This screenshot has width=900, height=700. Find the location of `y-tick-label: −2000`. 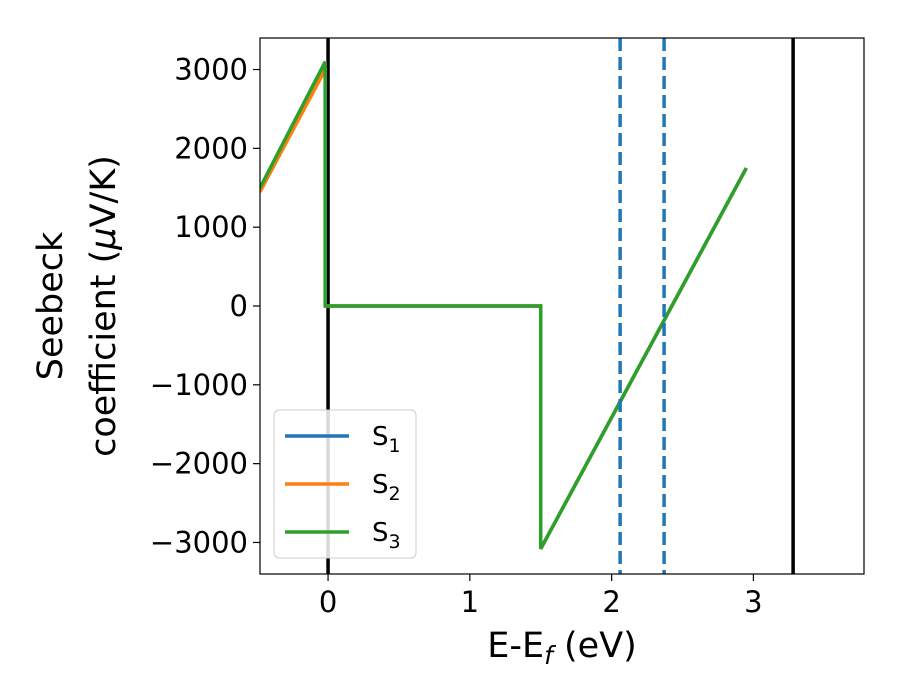

y-tick-label: −2000 is located at coordinates (199, 464).